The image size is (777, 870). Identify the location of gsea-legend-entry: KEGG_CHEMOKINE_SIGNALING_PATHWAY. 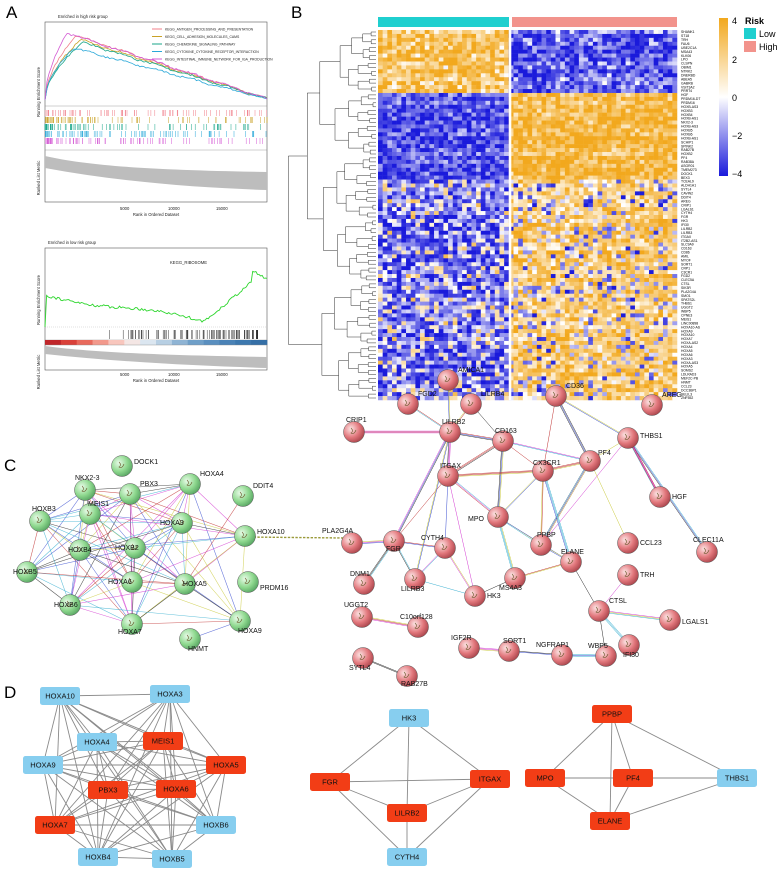
(200, 44).